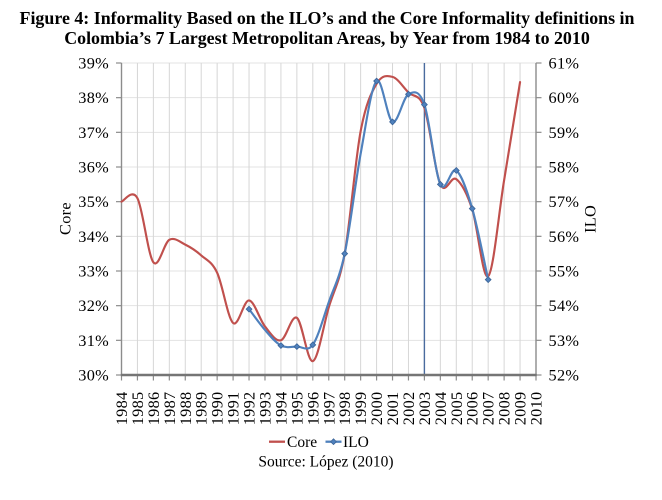  What do you see at coordinates (280, 409) in the screenshot?
I see `svg-text: 1994` at bounding box center [280, 409].